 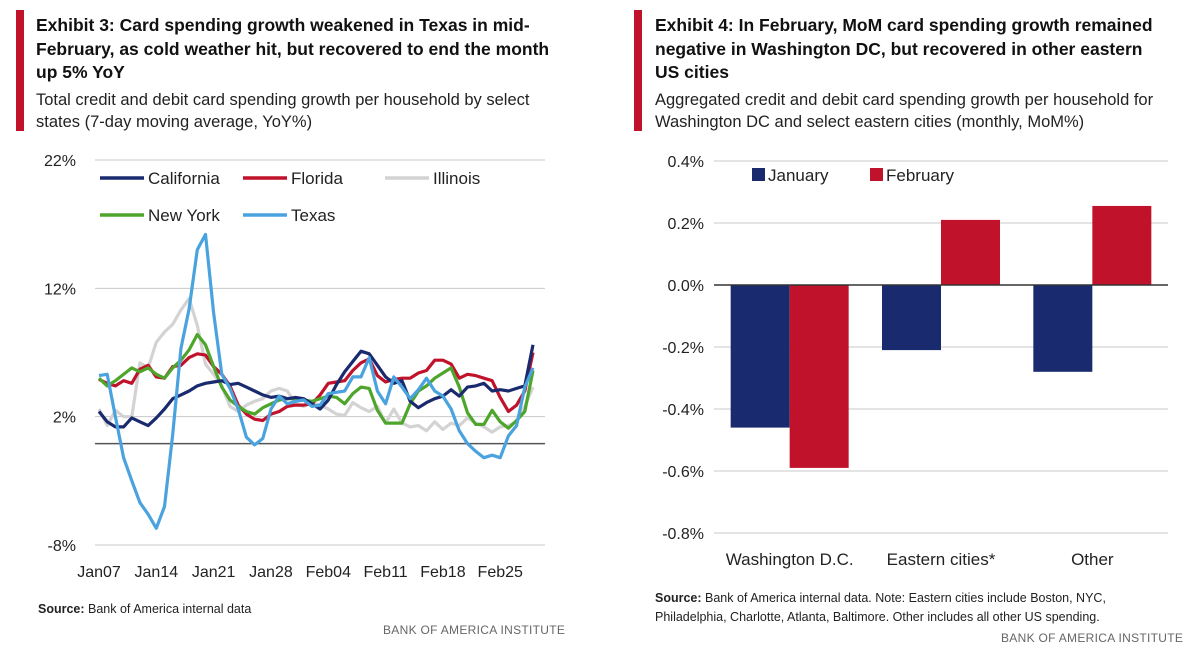 I want to click on legend-swatch-february, so click(x=876, y=174).